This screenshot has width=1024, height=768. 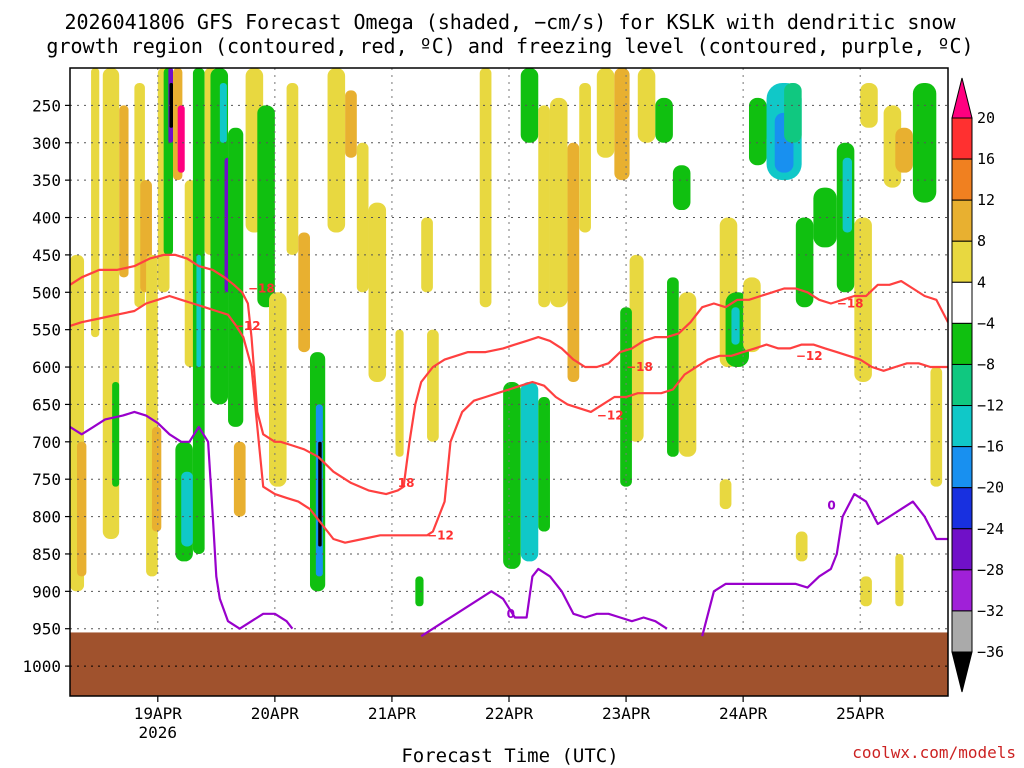 What do you see at coordinates (247, 326) in the screenshot?
I see `contour--12-label-0: −12` at bounding box center [247, 326].